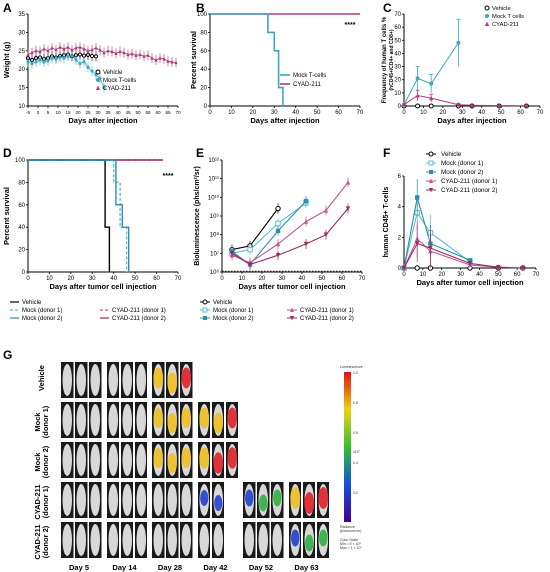  I want to click on legend-label: Mock (donor 1), so click(233, 311).